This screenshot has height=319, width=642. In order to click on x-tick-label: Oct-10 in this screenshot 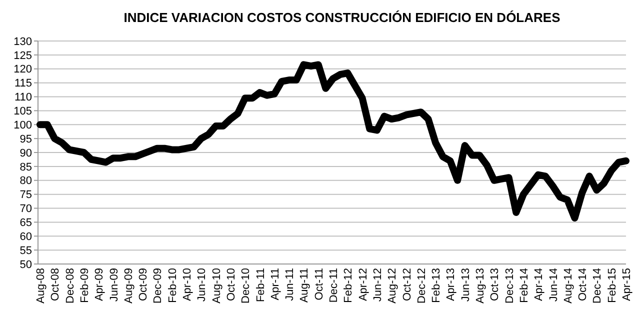, I will do `click(231, 285)`.